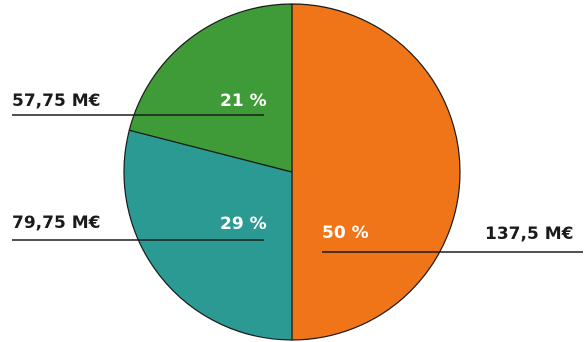  I want to click on slice-value-label-2: 57,75 M€, so click(56, 101).